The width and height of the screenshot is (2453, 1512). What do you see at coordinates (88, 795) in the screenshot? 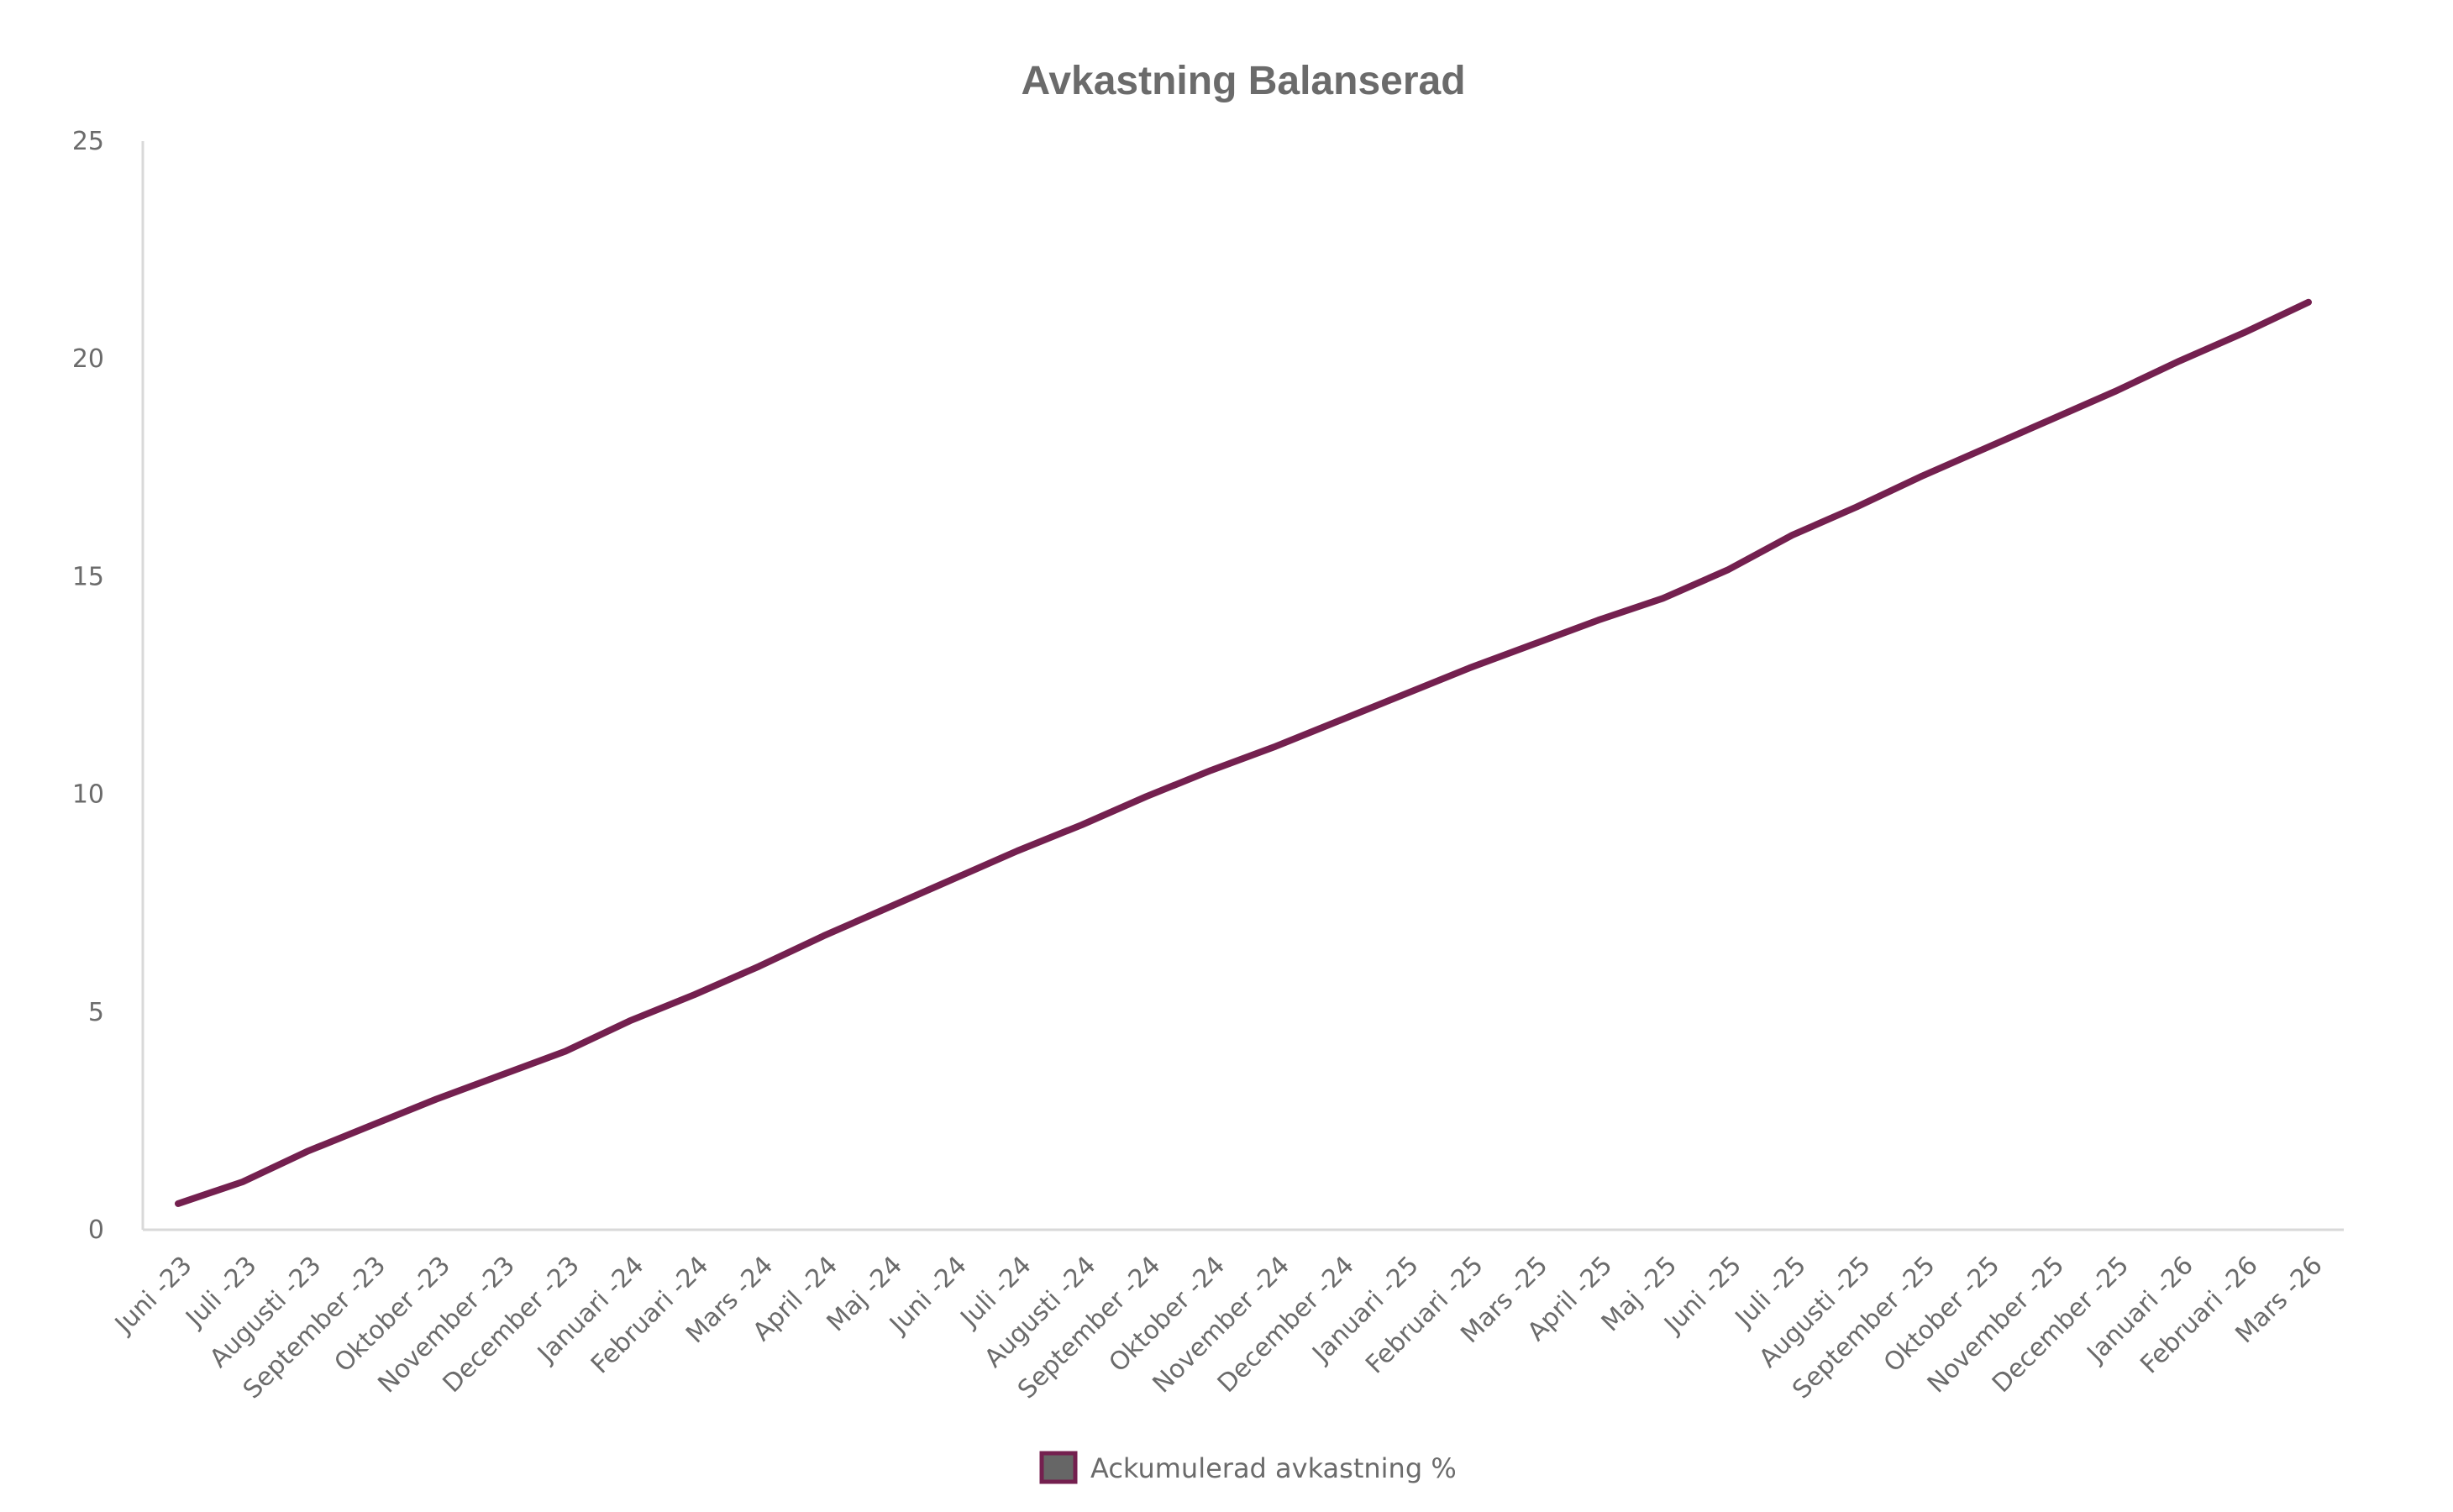
I see `y-tick-label: 10` at bounding box center [88, 795].